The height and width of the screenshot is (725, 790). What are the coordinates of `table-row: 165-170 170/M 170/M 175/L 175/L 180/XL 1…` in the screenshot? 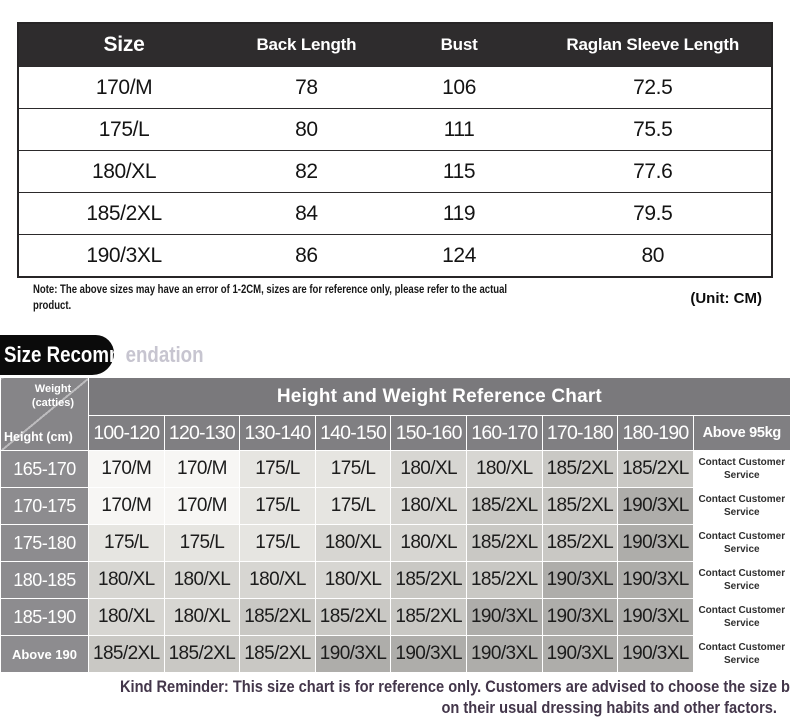 It's located at (395, 469).